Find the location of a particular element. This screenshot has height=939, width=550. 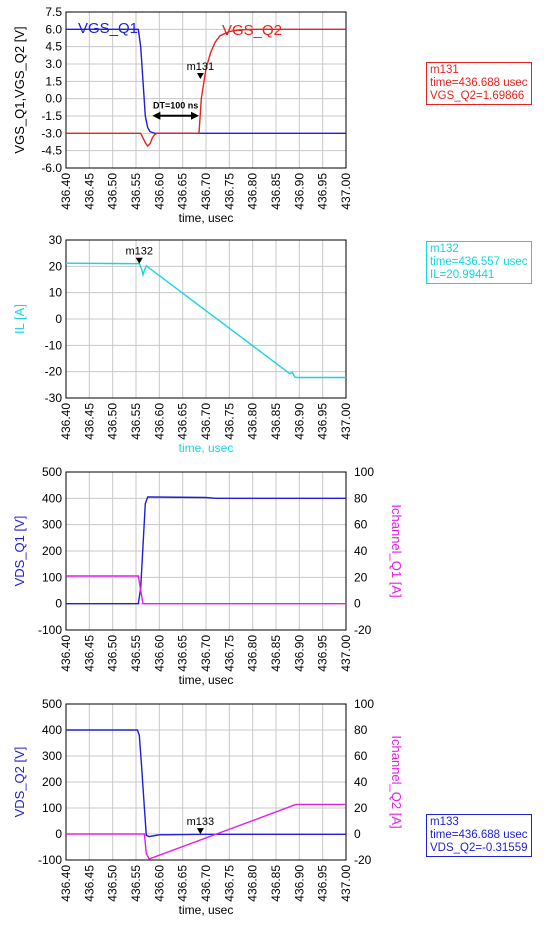

y-tick-label: 7.5 is located at coordinates (53, 12).